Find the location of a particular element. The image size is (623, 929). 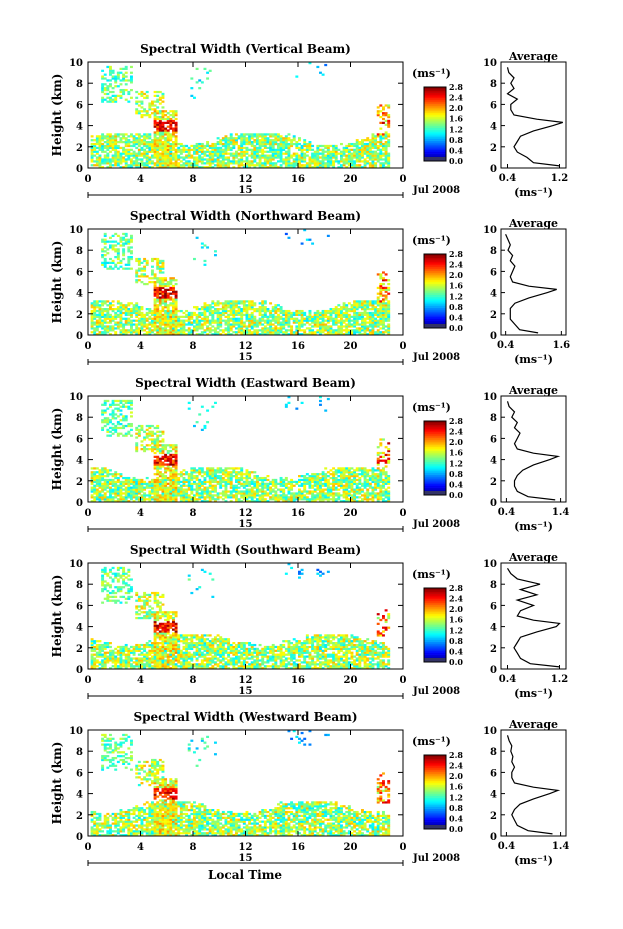

average-frame is located at coordinates (533, 616).